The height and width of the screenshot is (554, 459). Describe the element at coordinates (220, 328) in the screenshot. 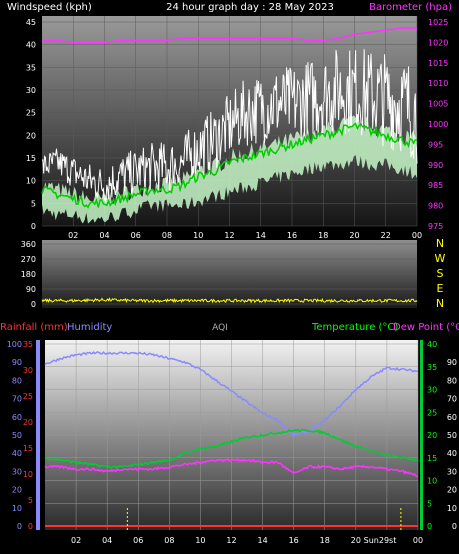

I see `aqi-axis-title: AQI` at that location.